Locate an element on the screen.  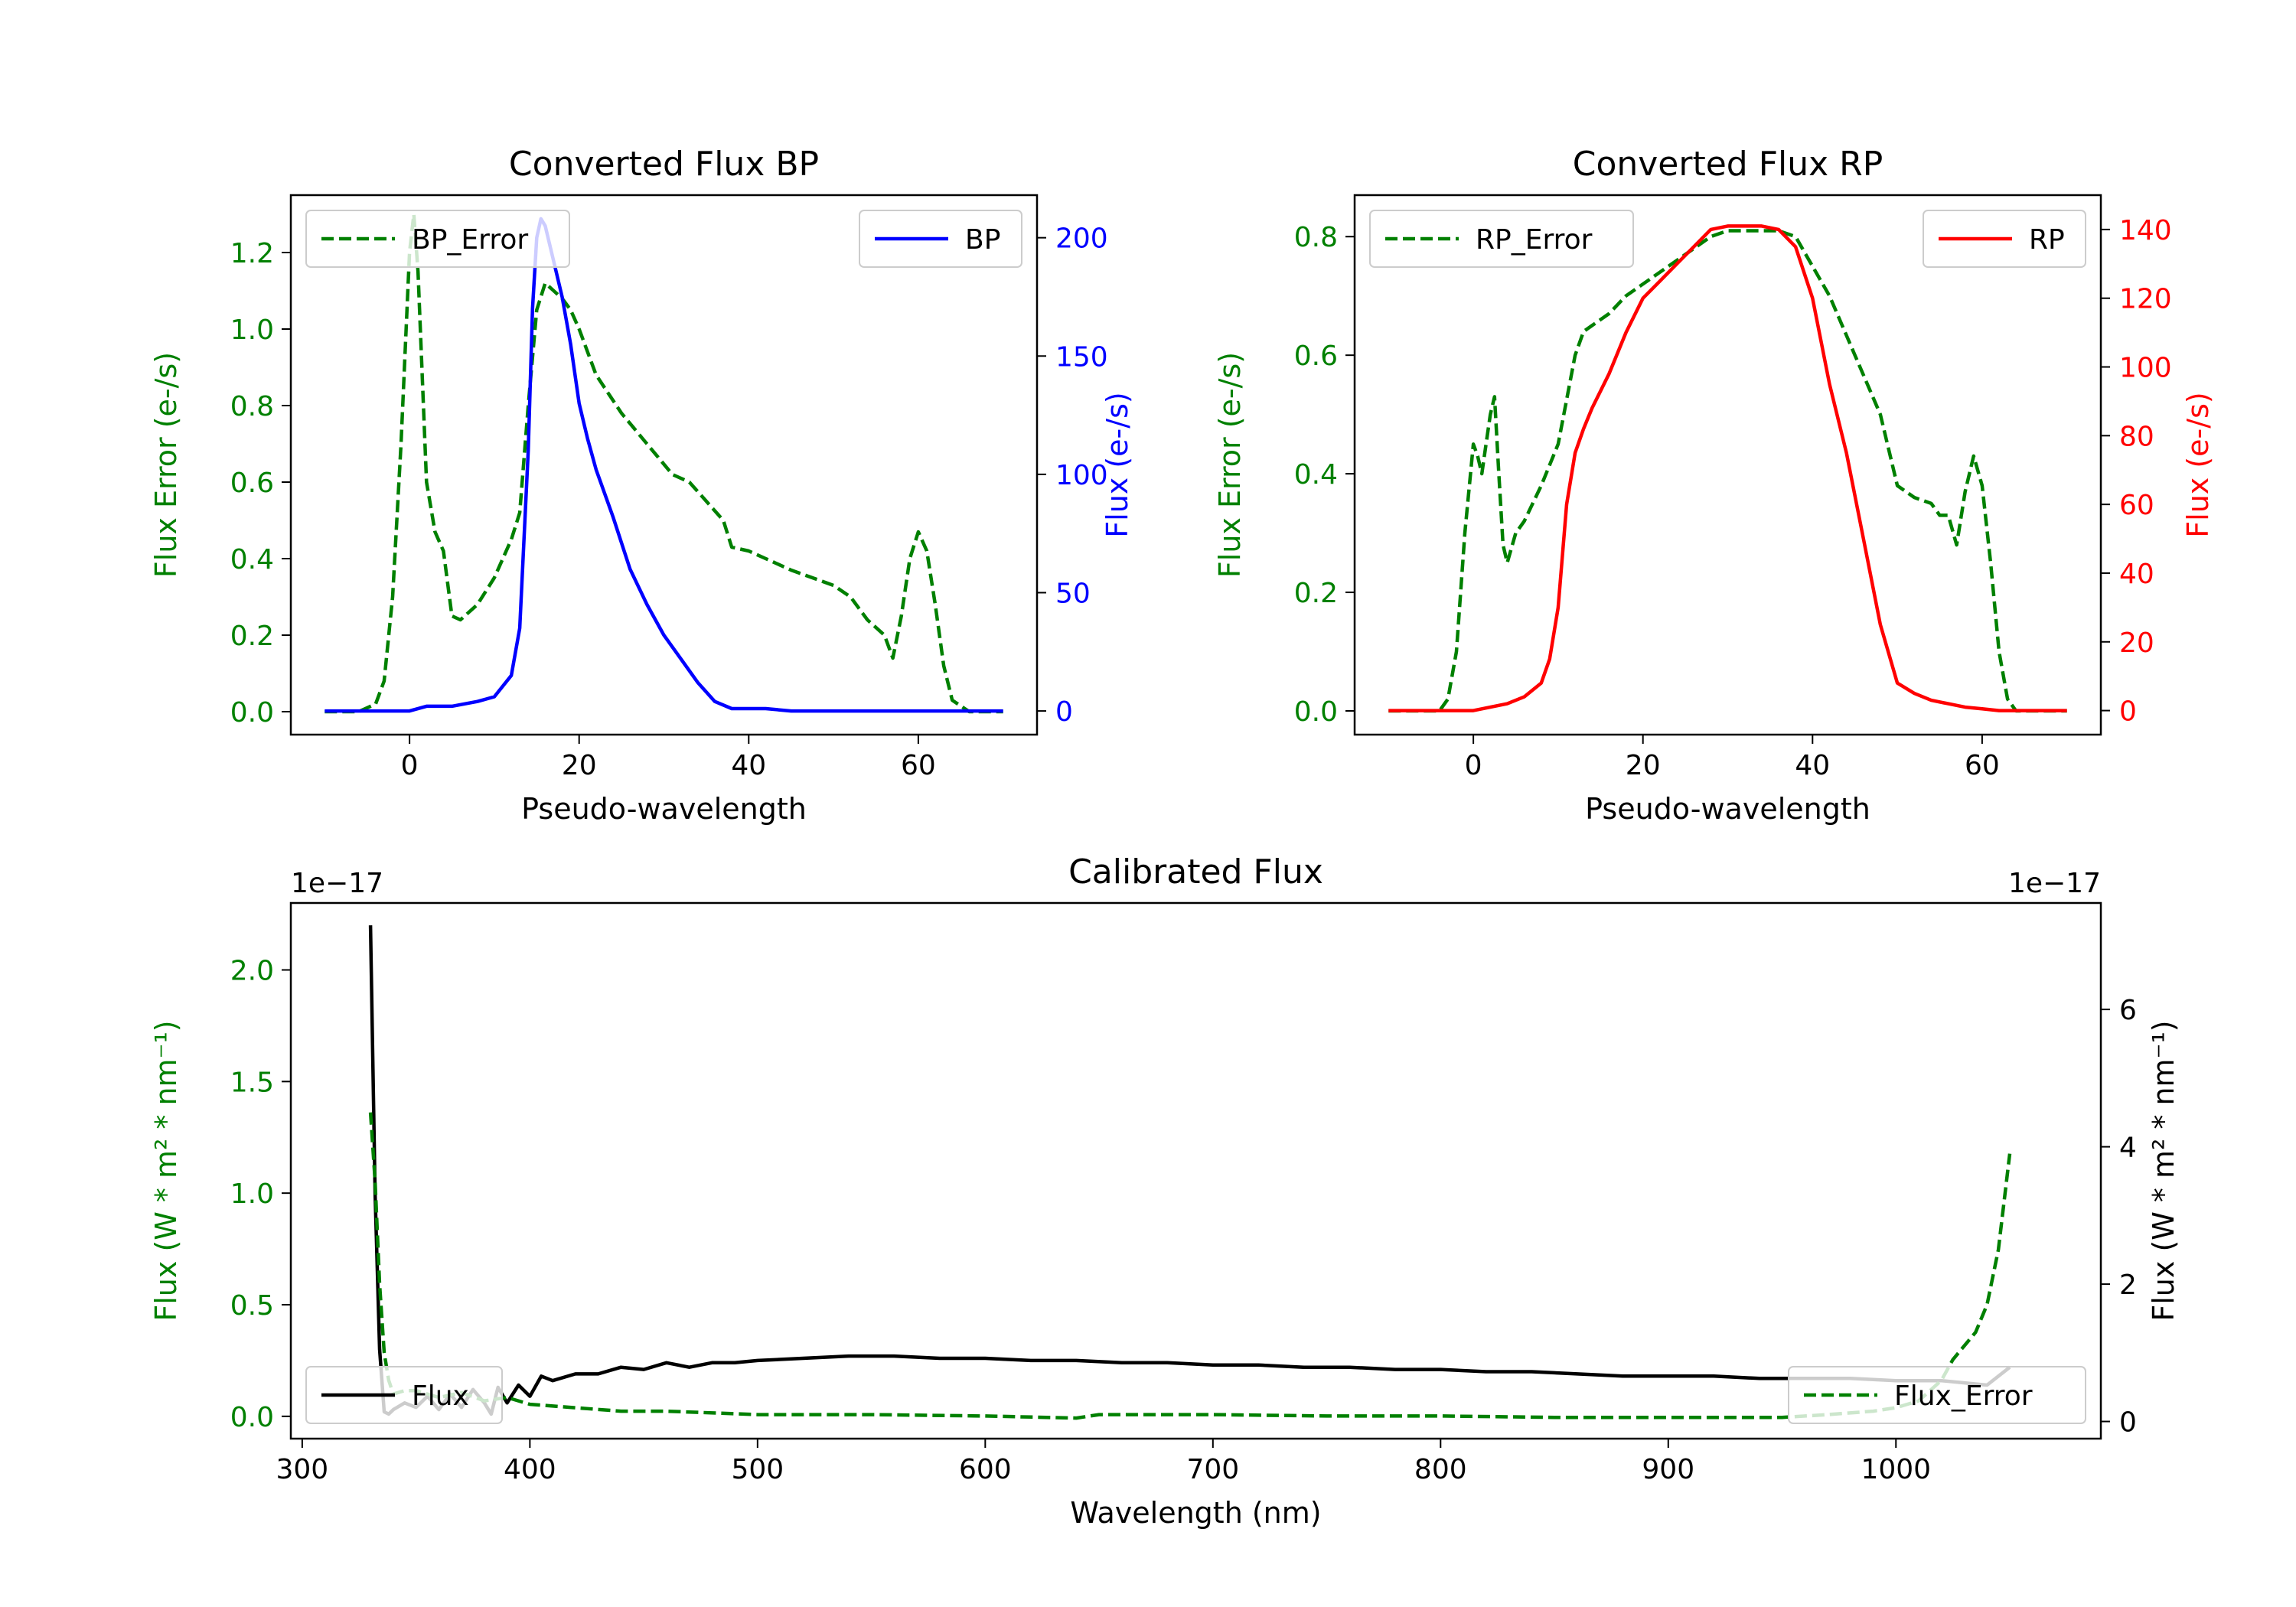
y-right-tick-label: 20 is located at coordinates (2136, 643).